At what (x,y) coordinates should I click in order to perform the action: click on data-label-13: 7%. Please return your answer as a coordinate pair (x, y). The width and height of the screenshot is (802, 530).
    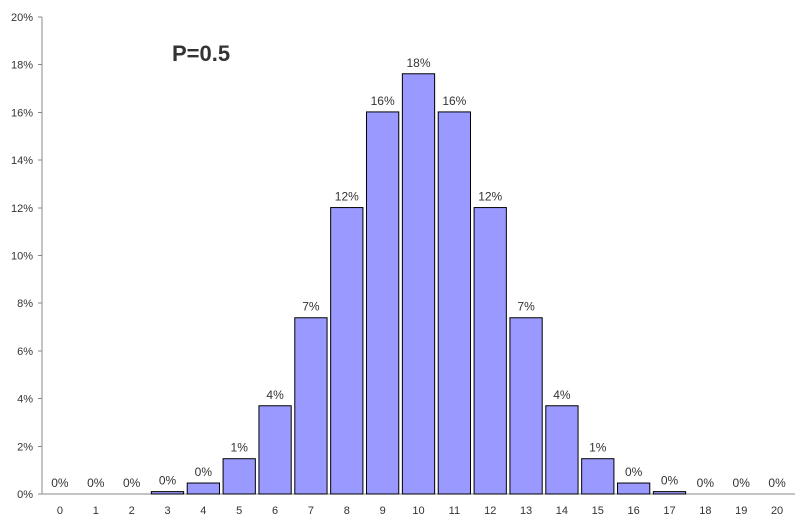
    Looking at the image, I should click on (526, 307).